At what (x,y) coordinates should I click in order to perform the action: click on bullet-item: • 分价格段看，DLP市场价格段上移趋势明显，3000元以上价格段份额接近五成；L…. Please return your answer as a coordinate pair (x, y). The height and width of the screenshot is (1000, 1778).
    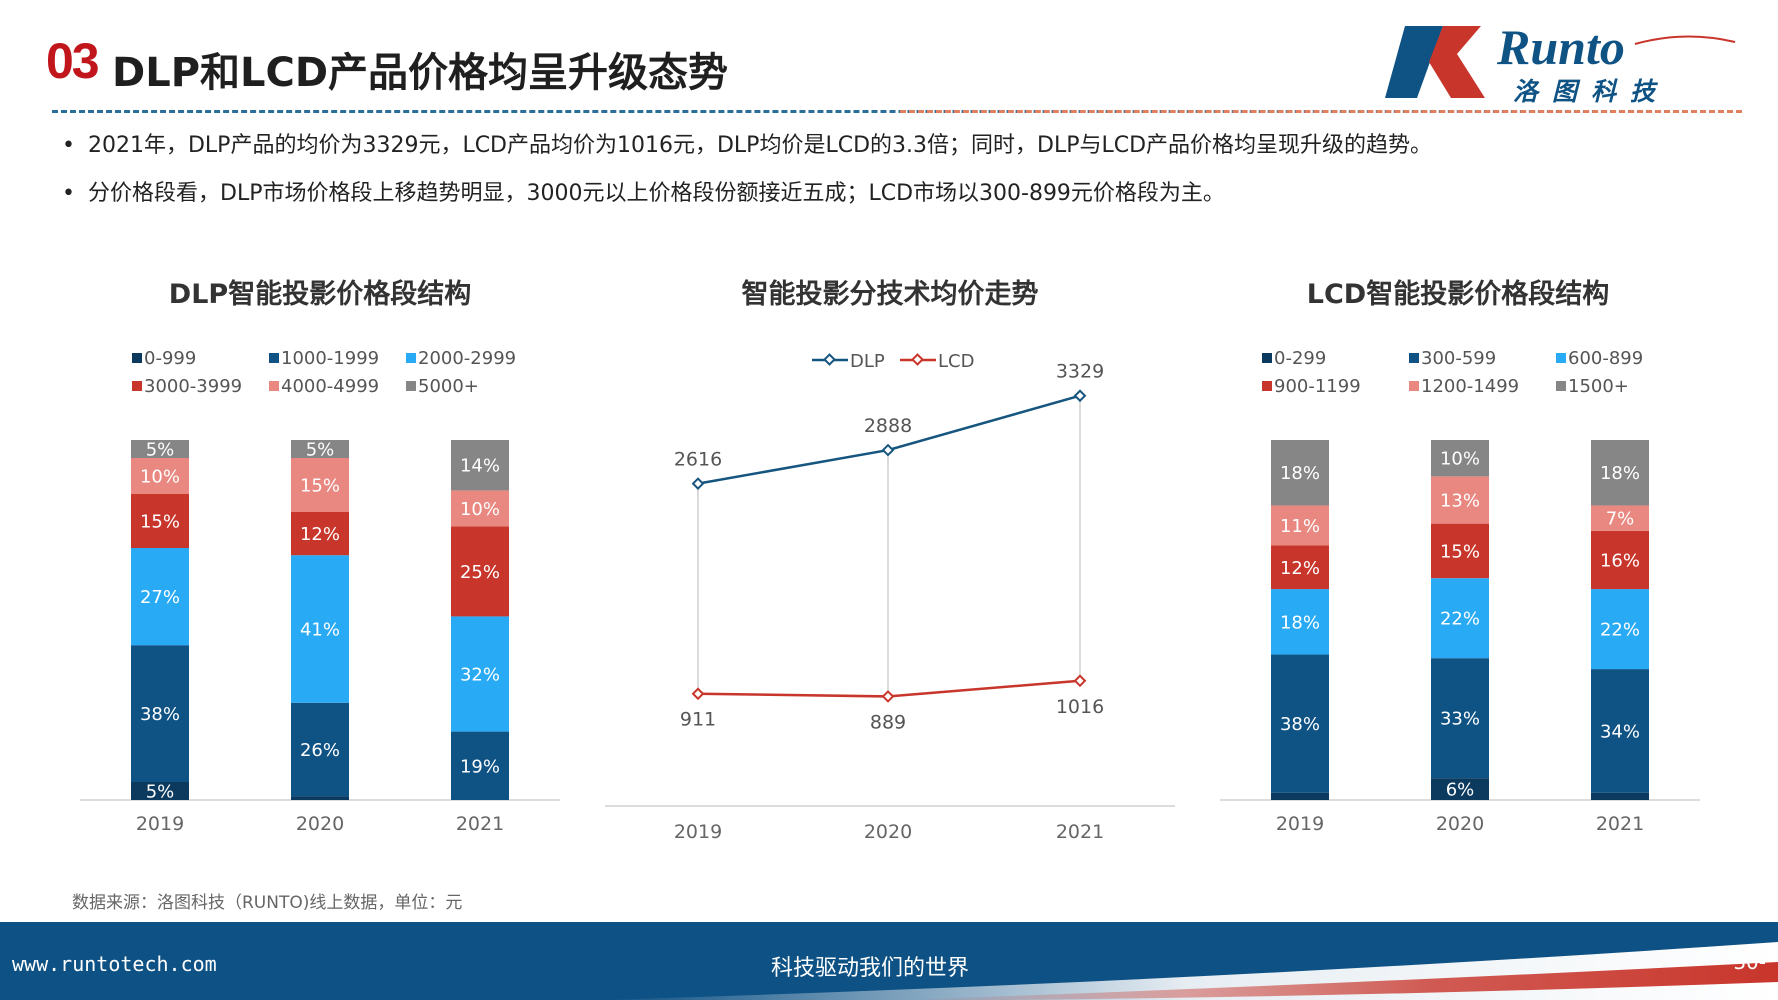
    Looking at the image, I should click on (747, 202).